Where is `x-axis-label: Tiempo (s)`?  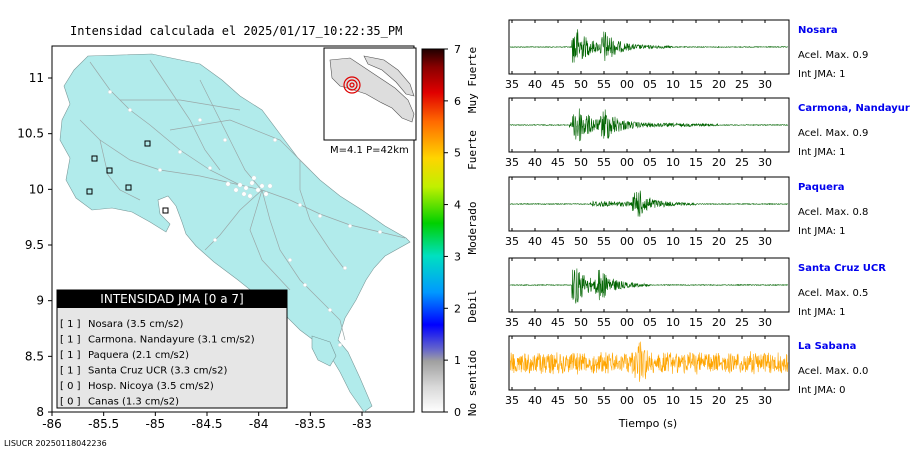
x-axis-label: Tiempo (s) is located at coordinates (647, 423).